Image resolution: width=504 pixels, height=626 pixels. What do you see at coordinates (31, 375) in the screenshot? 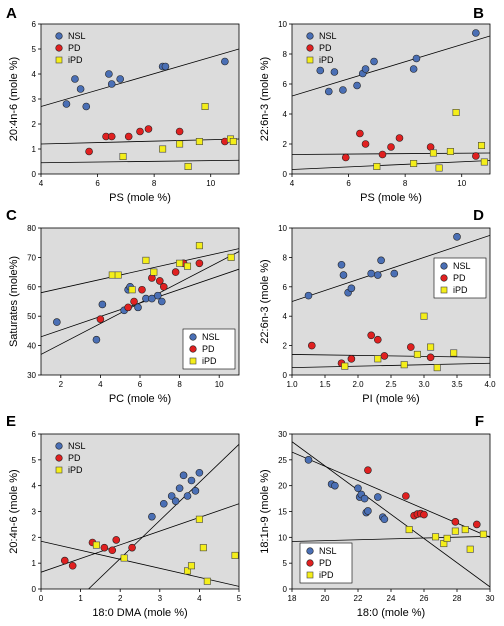
I see `y-tick-label: 30` at bounding box center [31, 375].